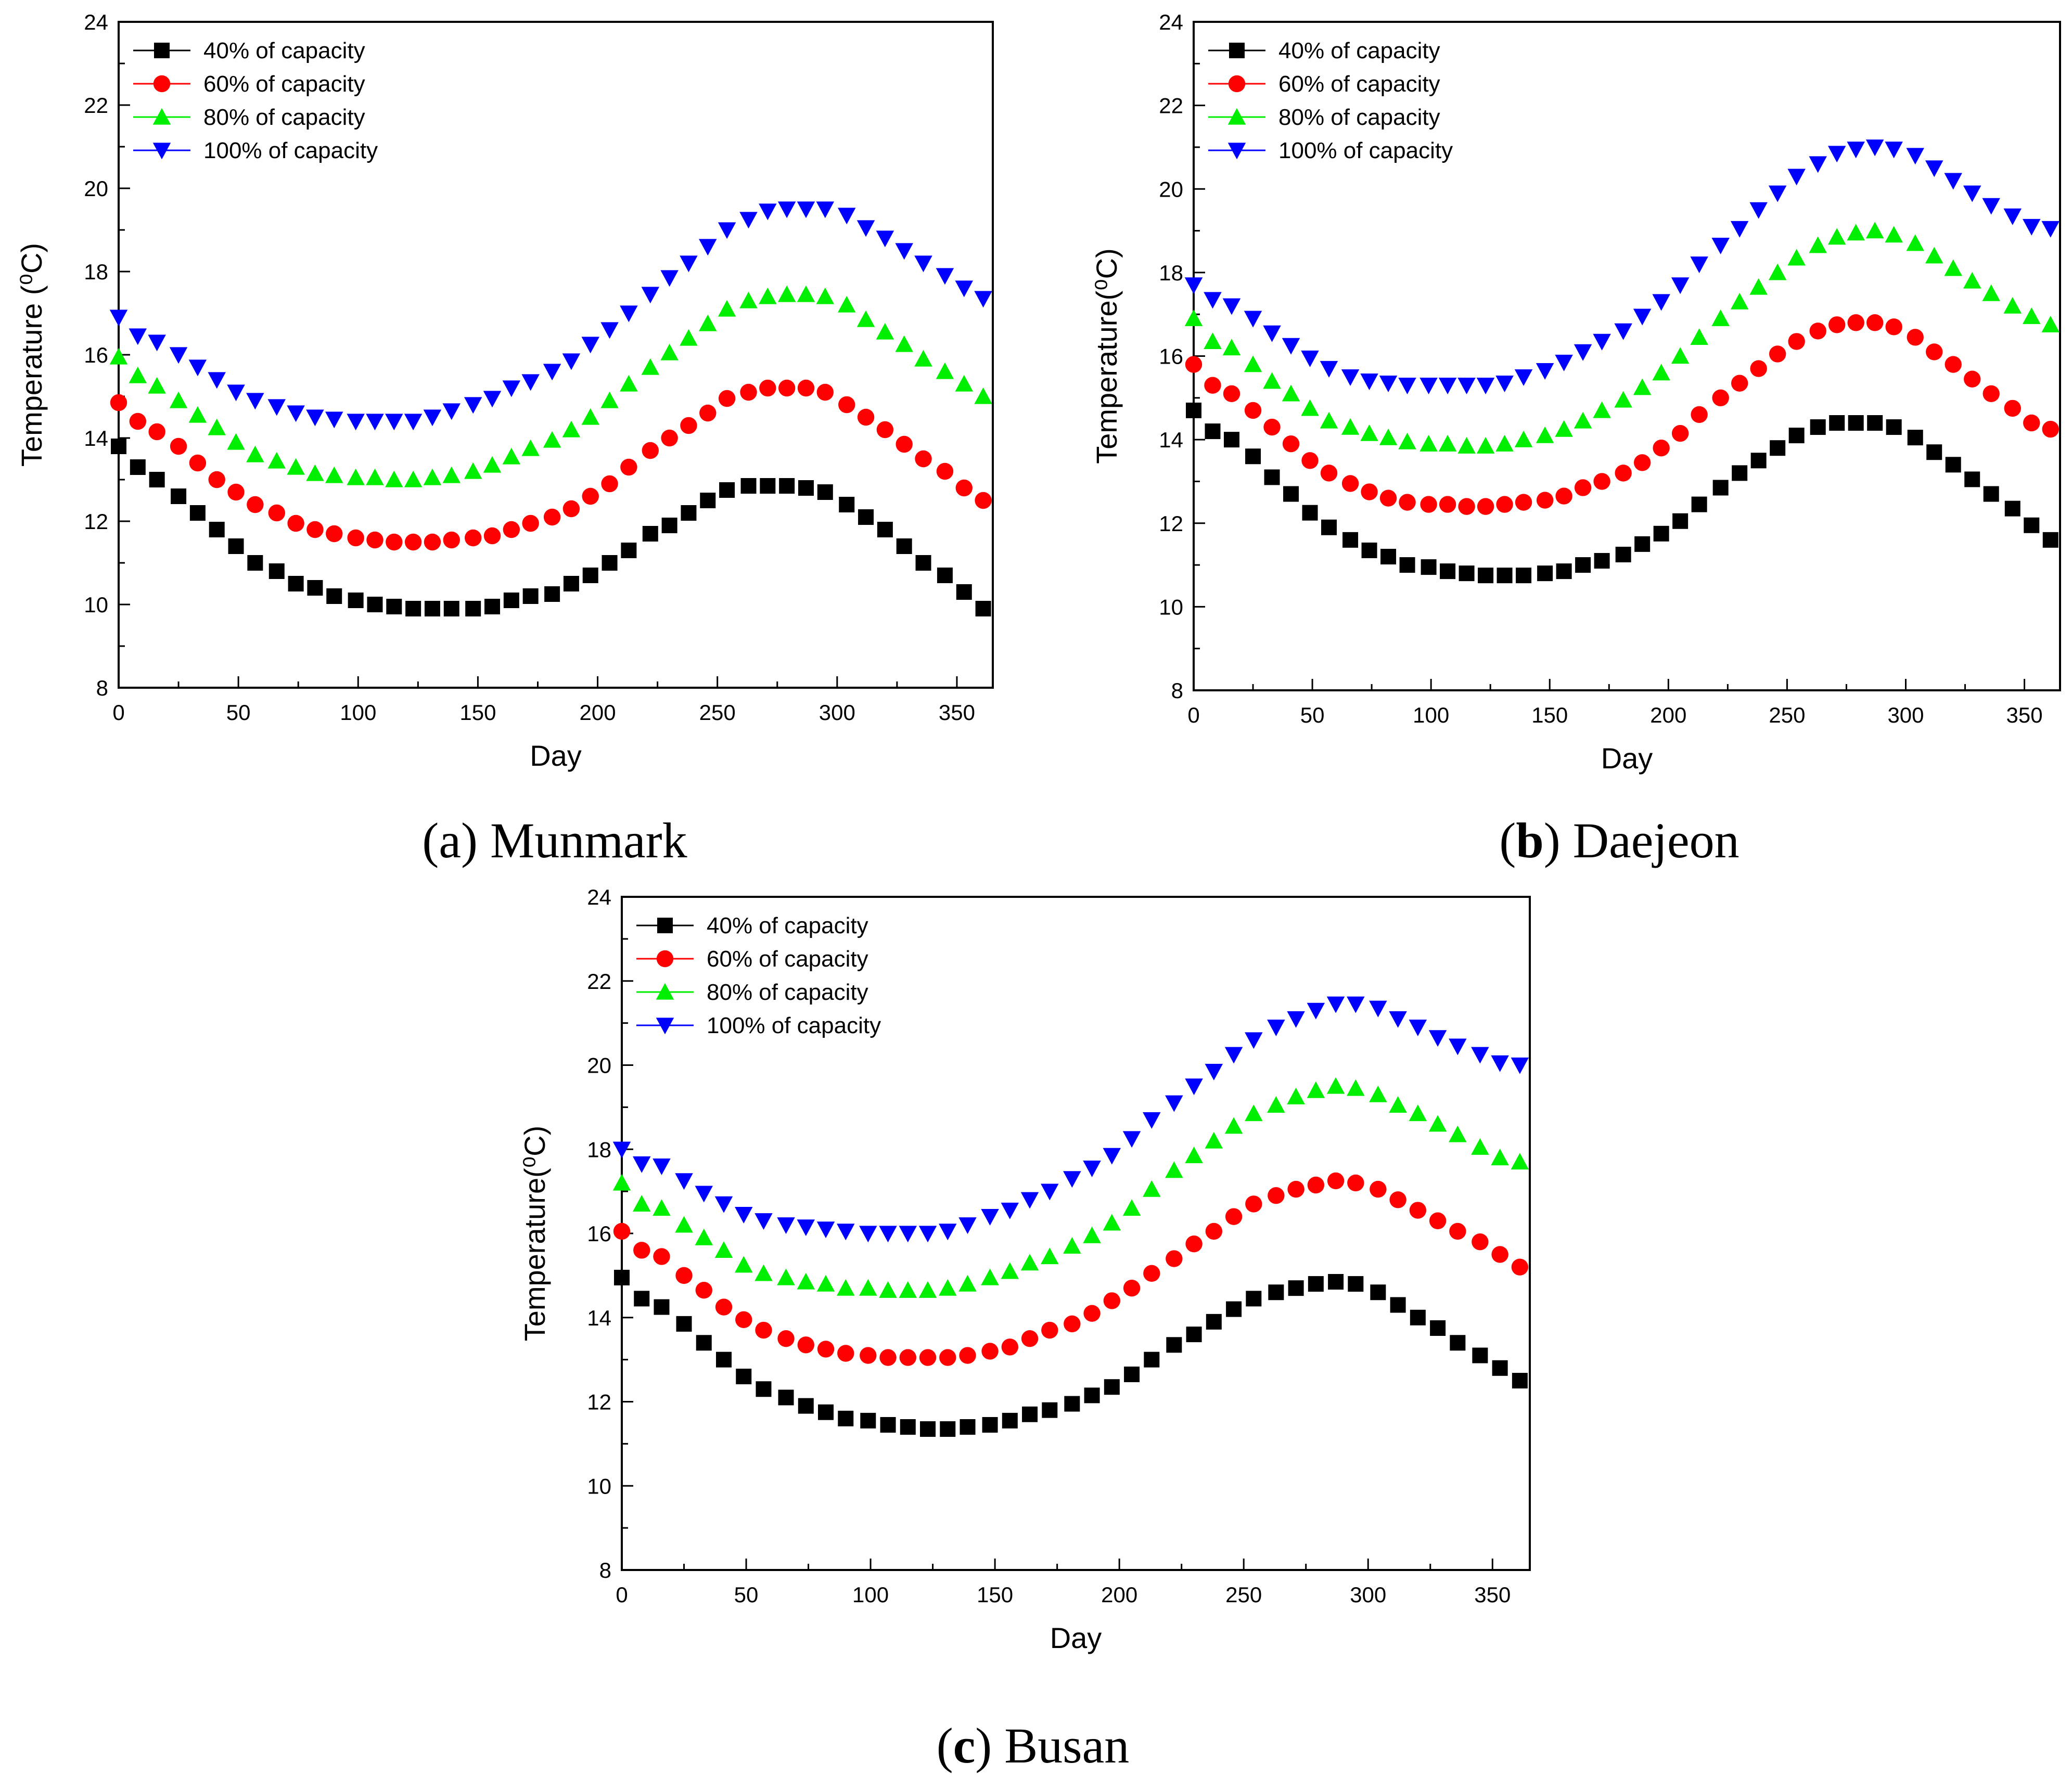  Describe the element at coordinates (1312, 715) in the screenshot. I see `x-tick-label: 50` at that location.